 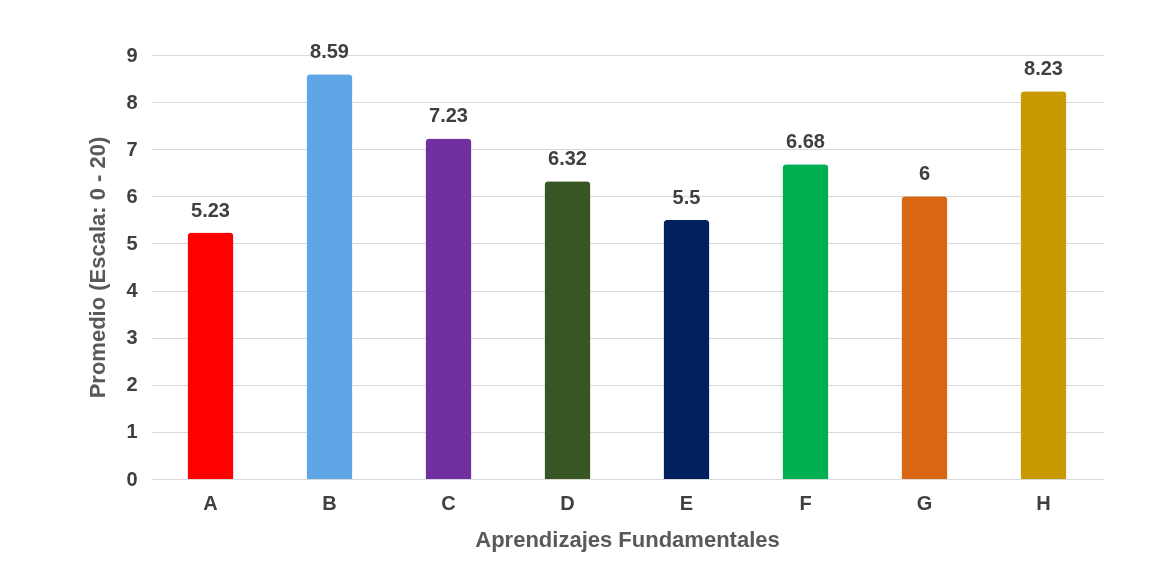 I want to click on x-axis-title: Aprendizajes Fundamentales, so click(x=627, y=539).